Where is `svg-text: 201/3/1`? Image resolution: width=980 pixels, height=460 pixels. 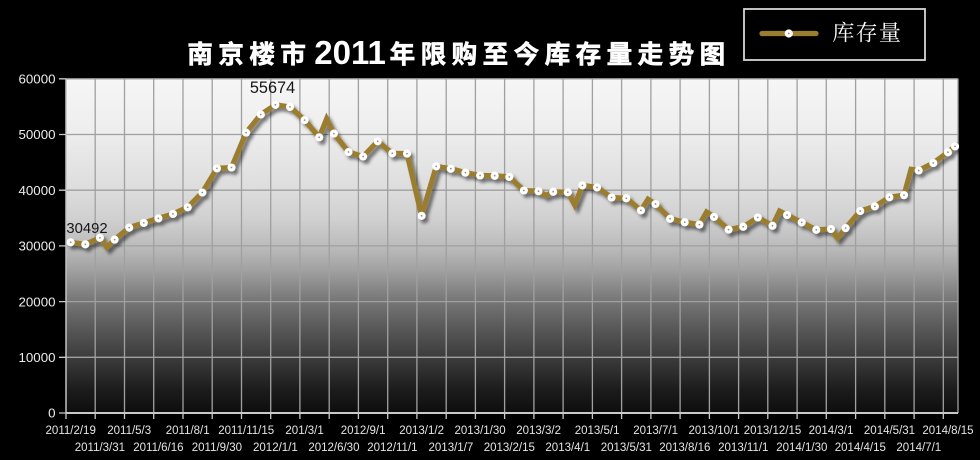
svg-text: 201/3/1 is located at coordinates (304, 431).